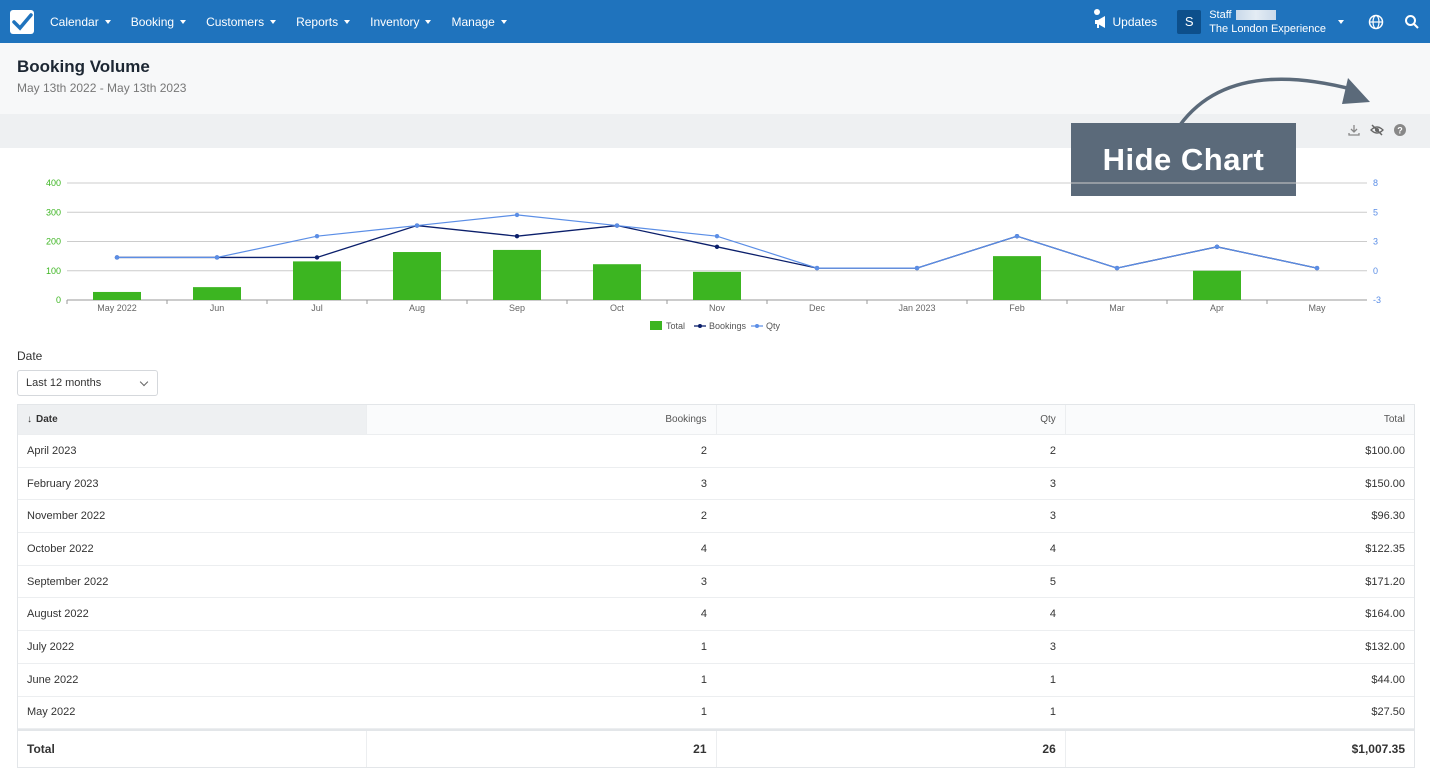 The height and width of the screenshot is (781, 1430). What do you see at coordinates (1385, 548) in the screenshot?
I see `cell-total: $122.35` at bounding box center [1385, 548].